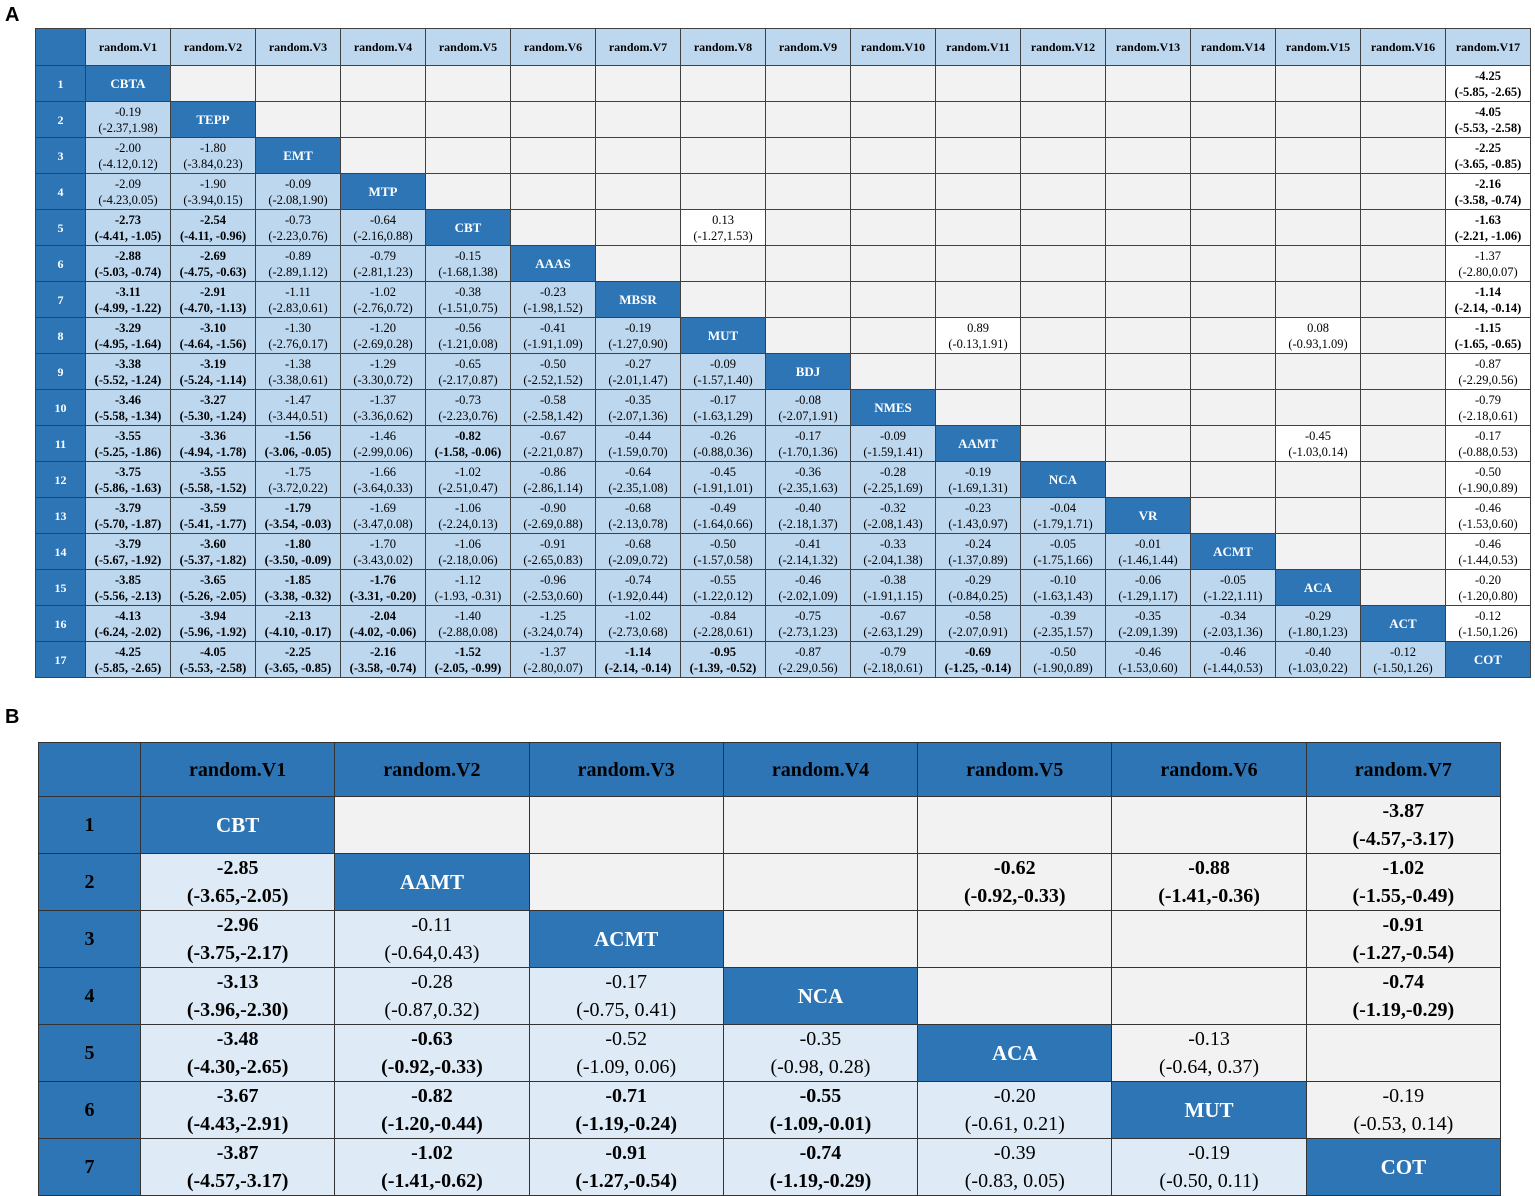 This screenshot has height=1196, width=1535. Describe the element at coordinates (213, 147) in the screenshot. I see `estimate-value: -1.80` at that location.